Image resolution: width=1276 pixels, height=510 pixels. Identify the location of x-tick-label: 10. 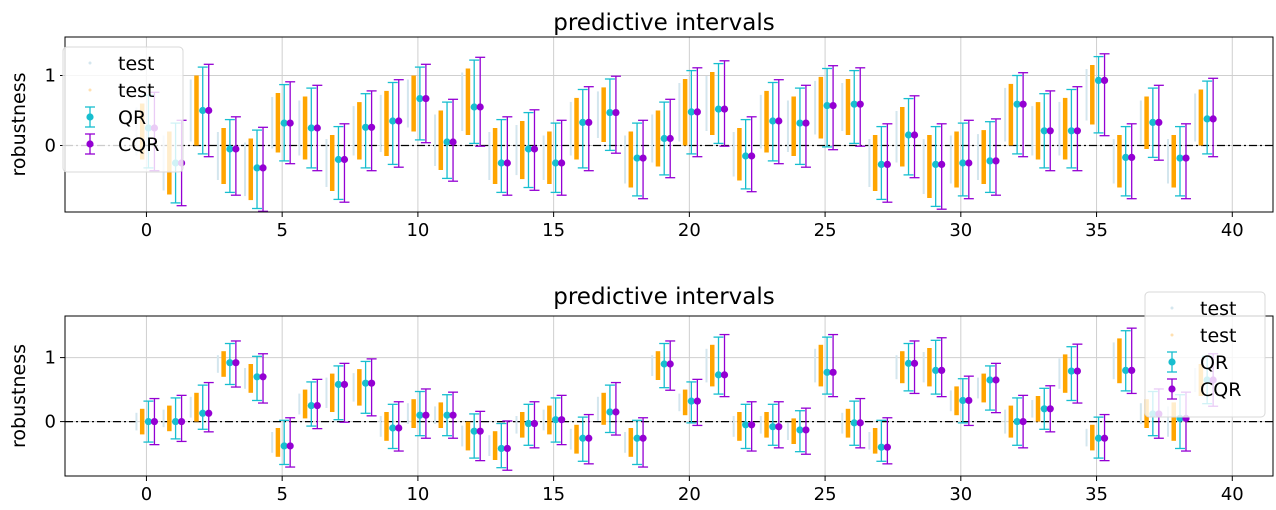
(417, 230).